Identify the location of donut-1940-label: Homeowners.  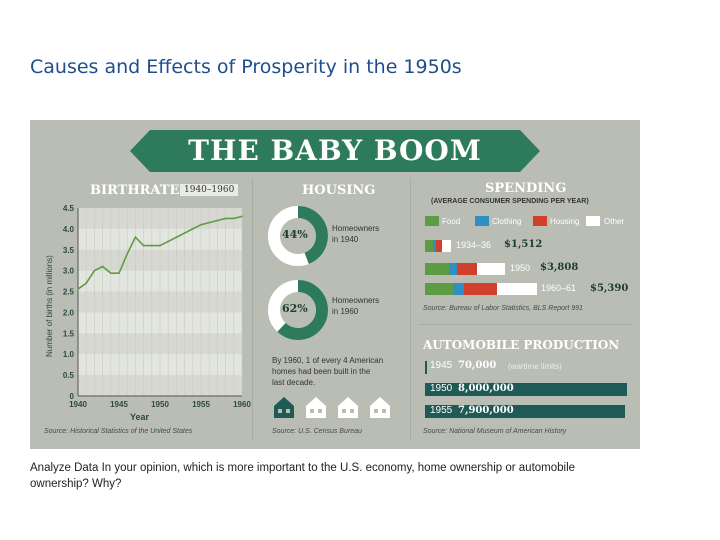
(356, 228).